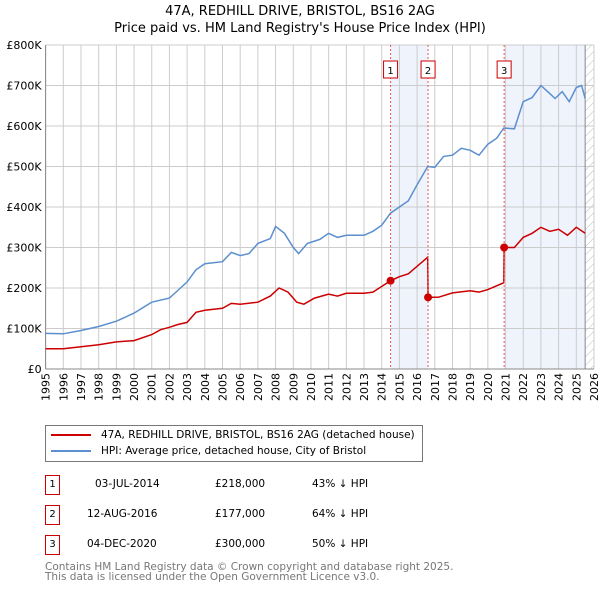 The width and height of the screenshot is (600, 590). Describe the element at coordinates (205, 387) in the screenshot. I see `x-tick-label: 2004` at that location.